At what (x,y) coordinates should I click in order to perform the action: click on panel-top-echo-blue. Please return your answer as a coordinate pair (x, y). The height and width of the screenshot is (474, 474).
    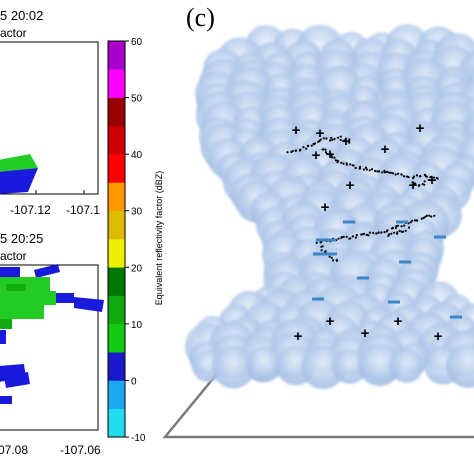
    Looking at the image, I should click on (19, 181).